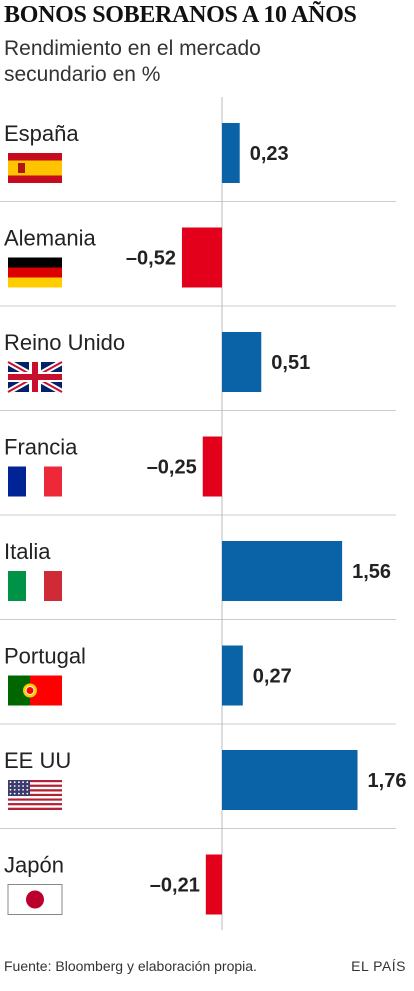 The image size is (414, 991). I want to click on japan-flag, so click(35, 899).